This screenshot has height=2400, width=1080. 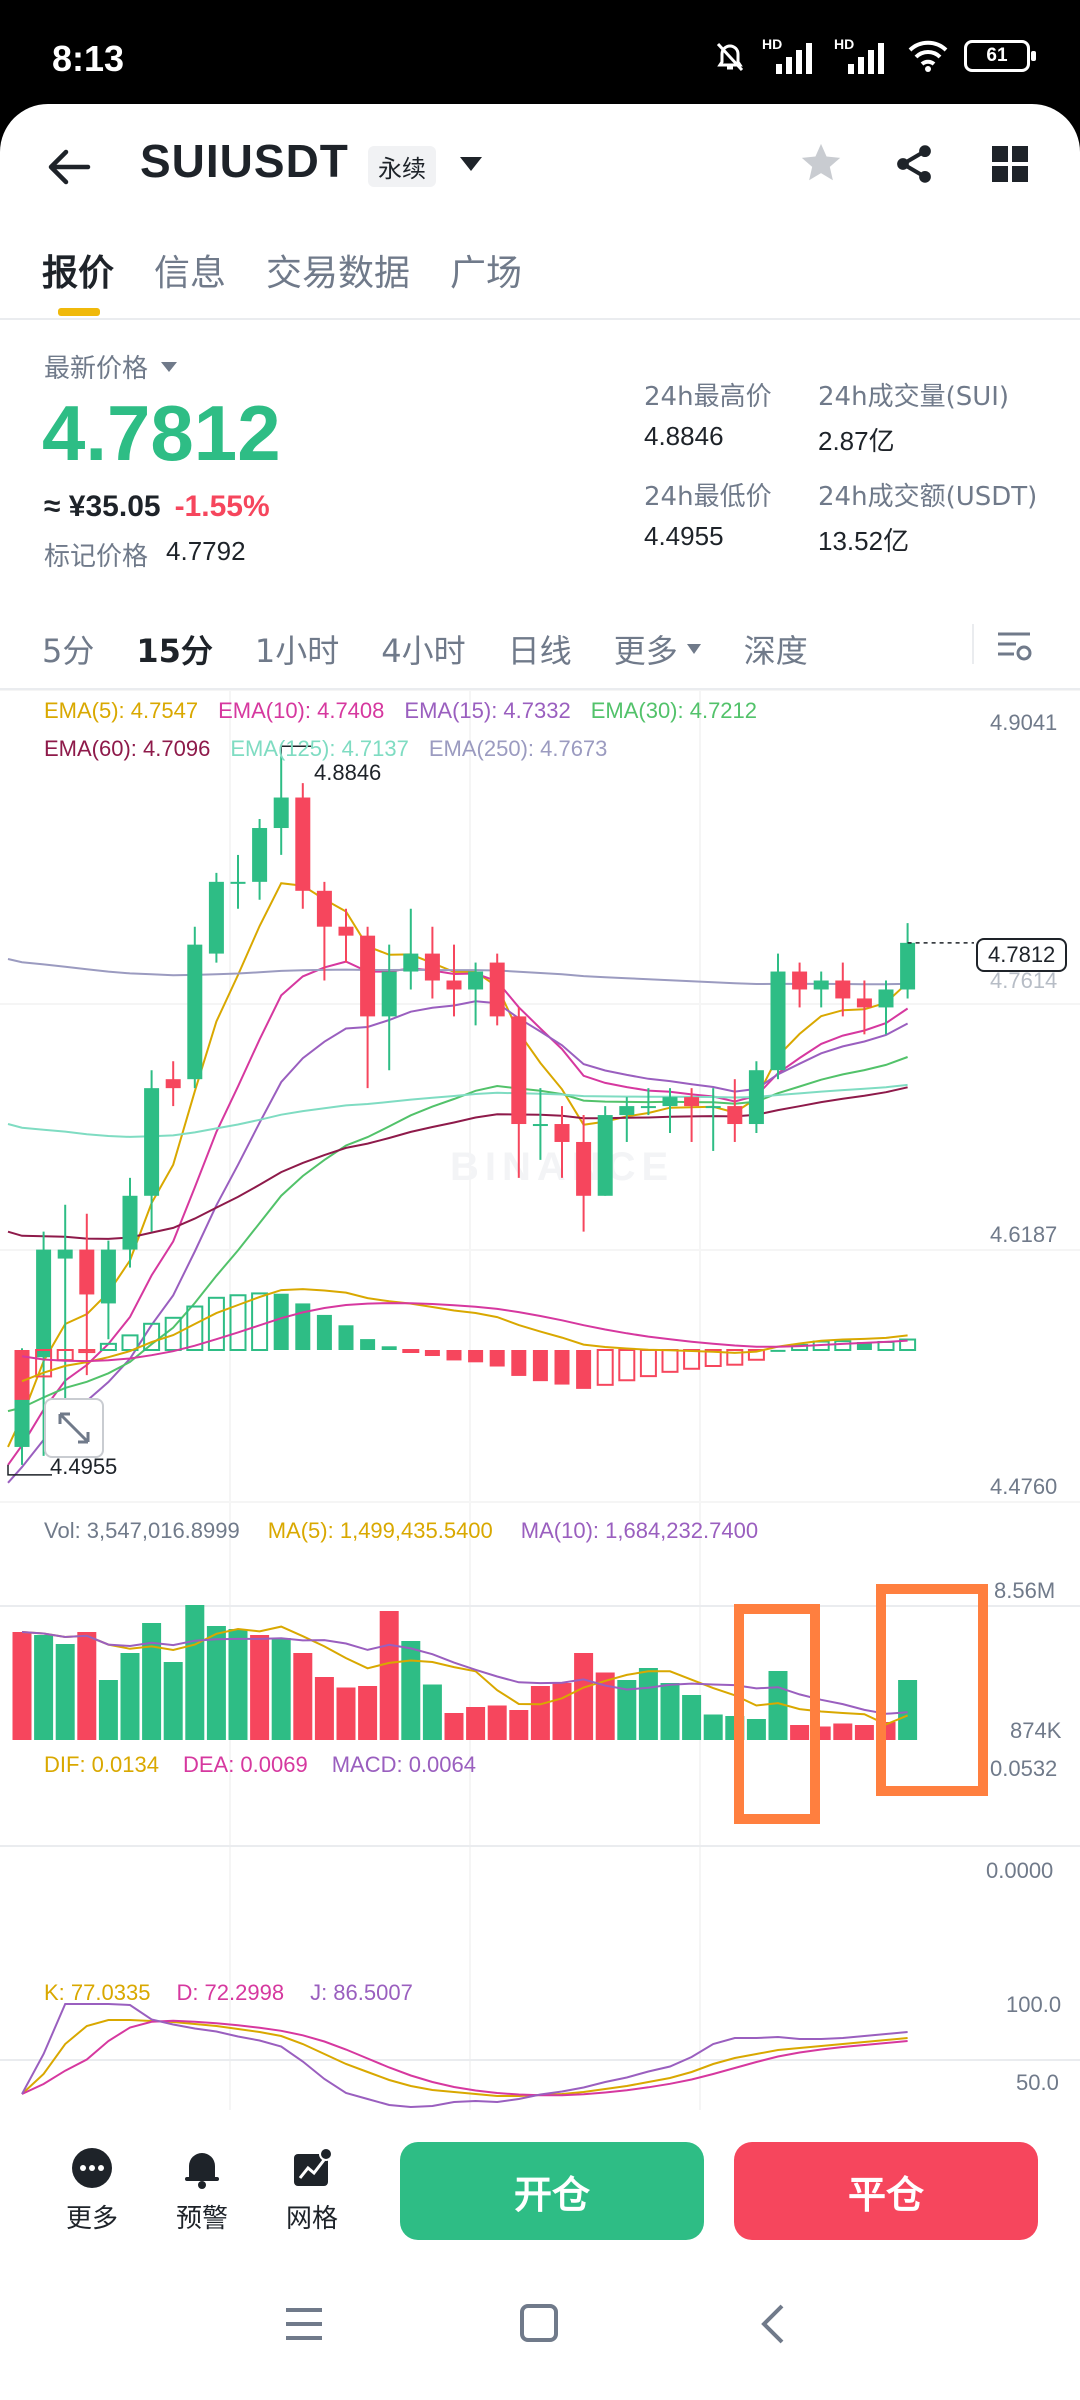 I want to click on system-nav-bar, so click(x=540, y=2325).